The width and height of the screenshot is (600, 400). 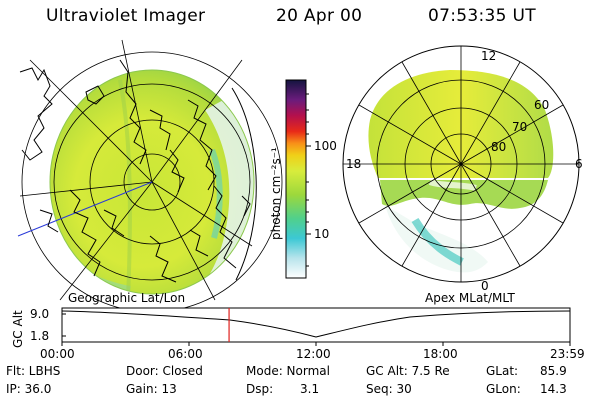 What do you see at coordinates (29, 389) in the screenshot?
I see `status-ip: IP: 36.0` at bounding box center [29, 389].